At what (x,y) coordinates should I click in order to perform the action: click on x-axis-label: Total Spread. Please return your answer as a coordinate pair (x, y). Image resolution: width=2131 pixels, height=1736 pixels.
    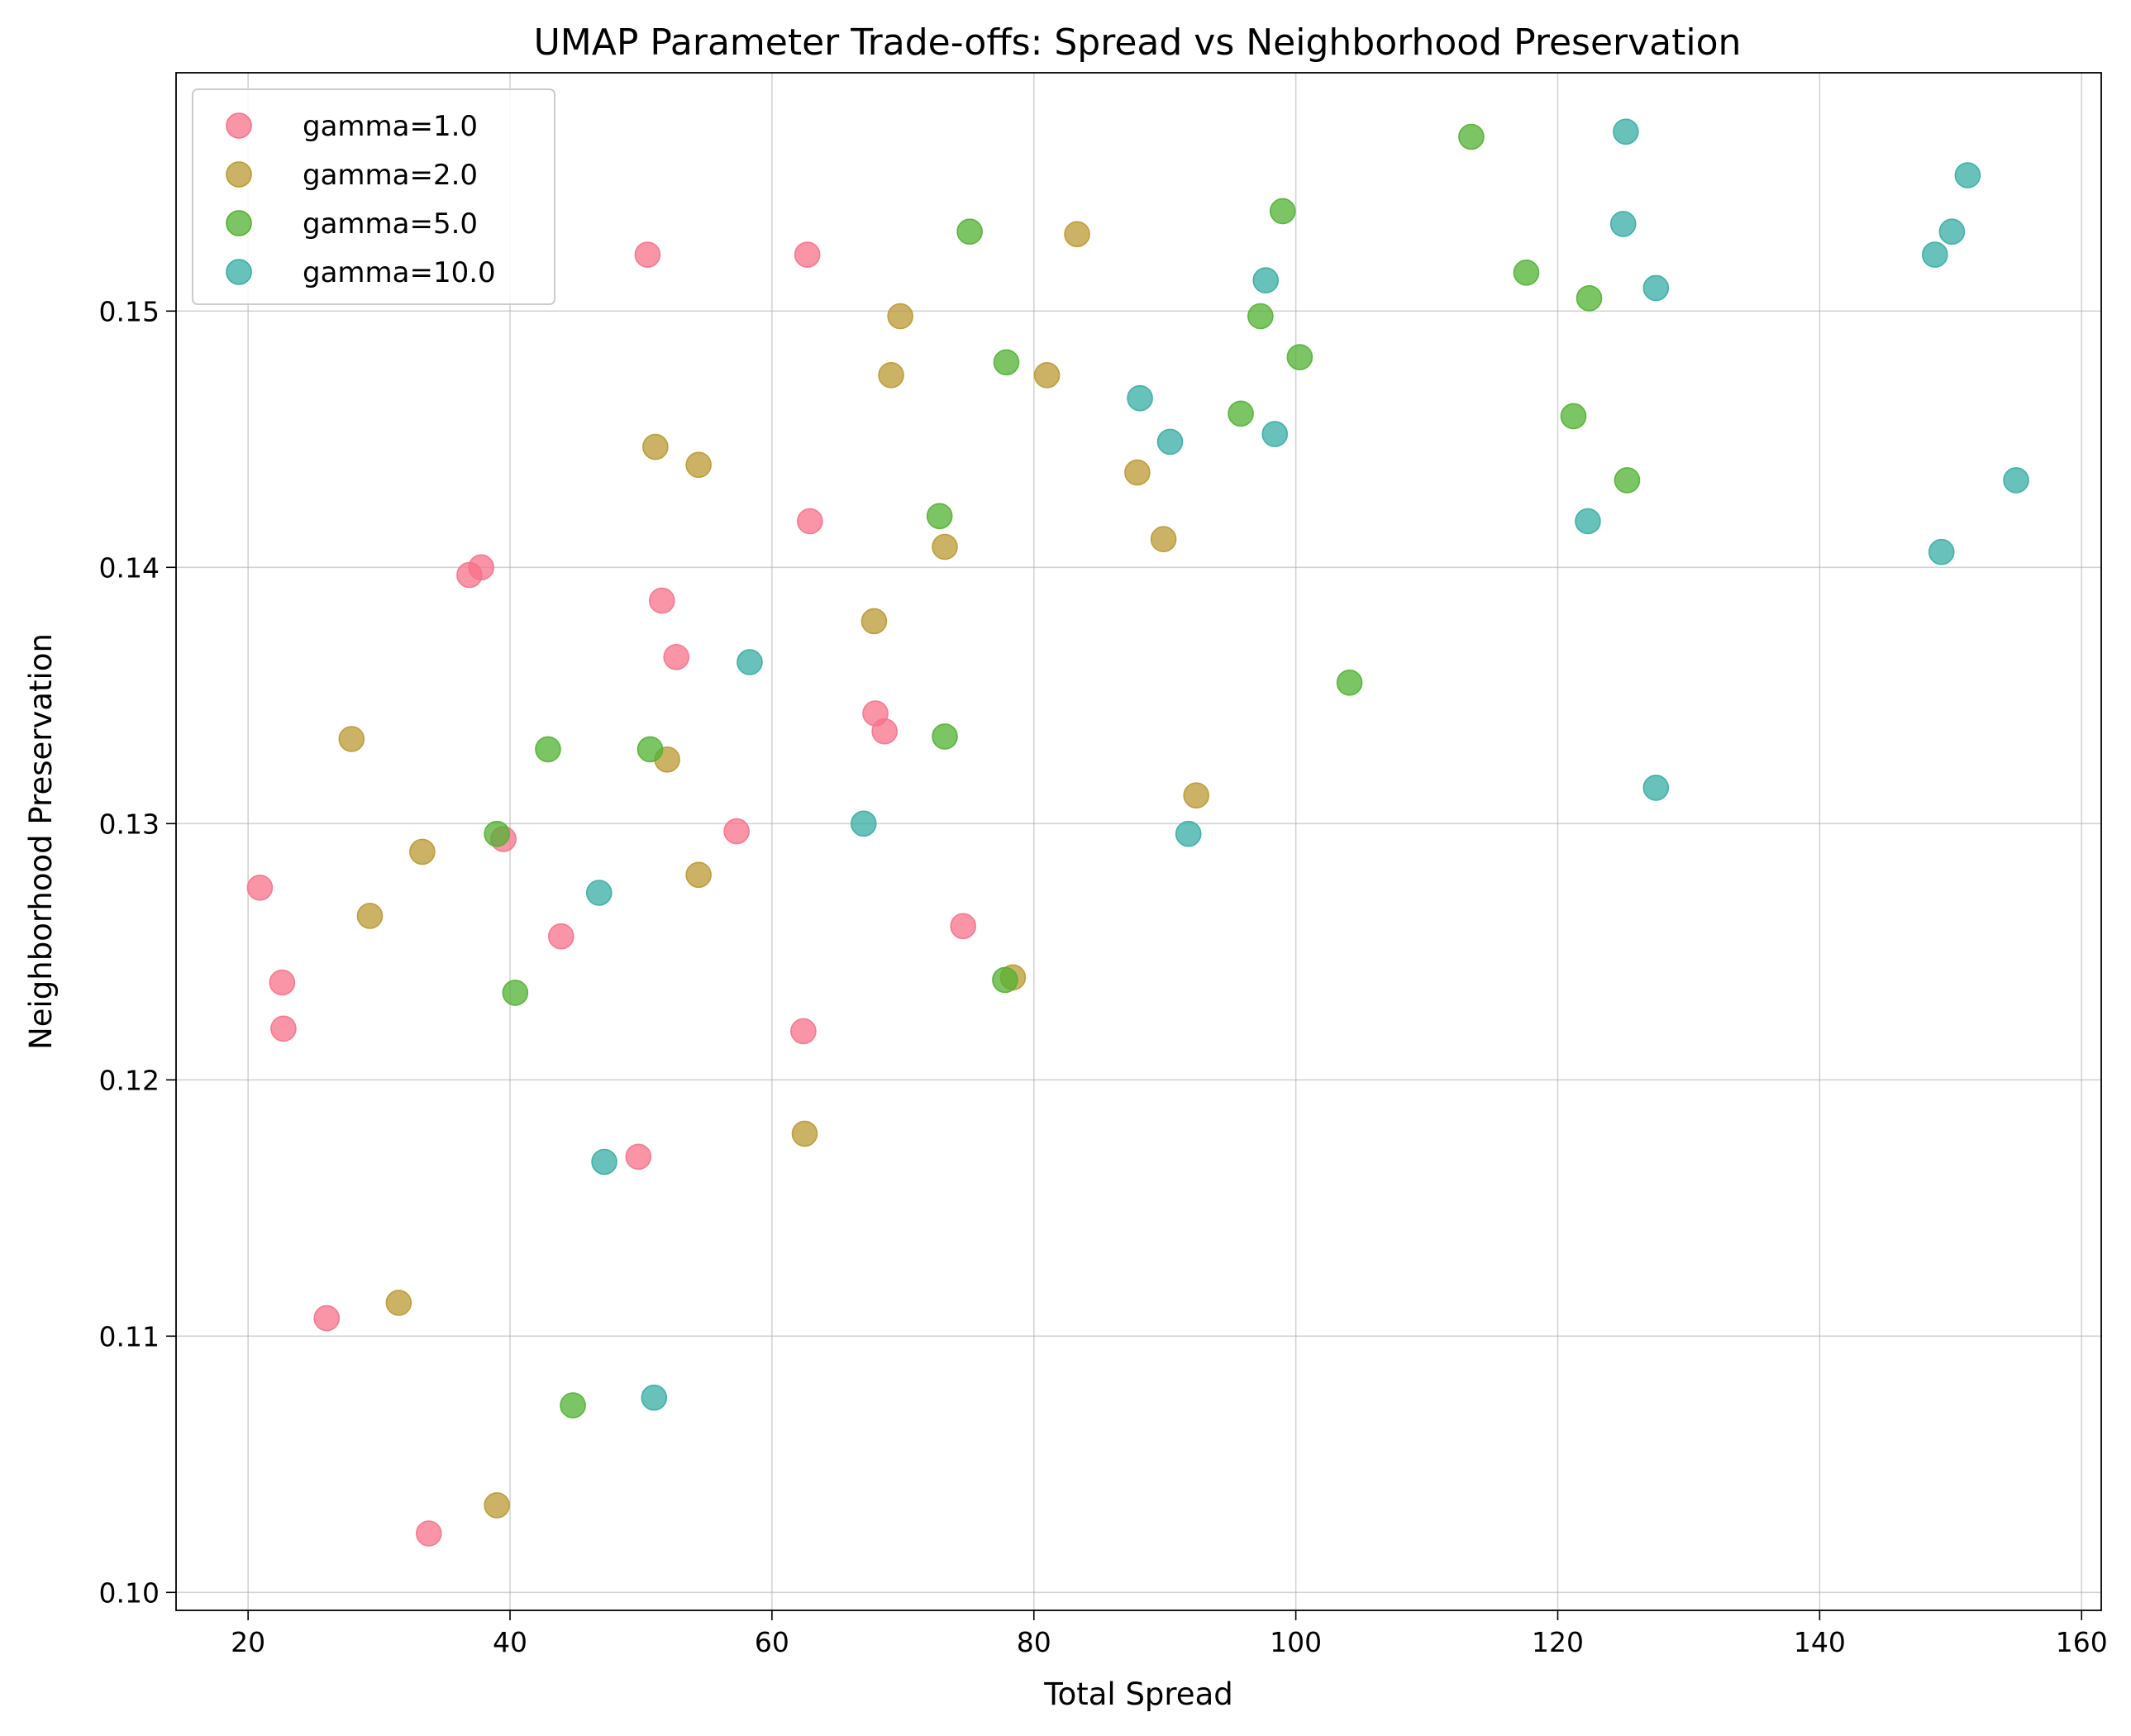
    Looking at the image, I should click on (1137, 1694).